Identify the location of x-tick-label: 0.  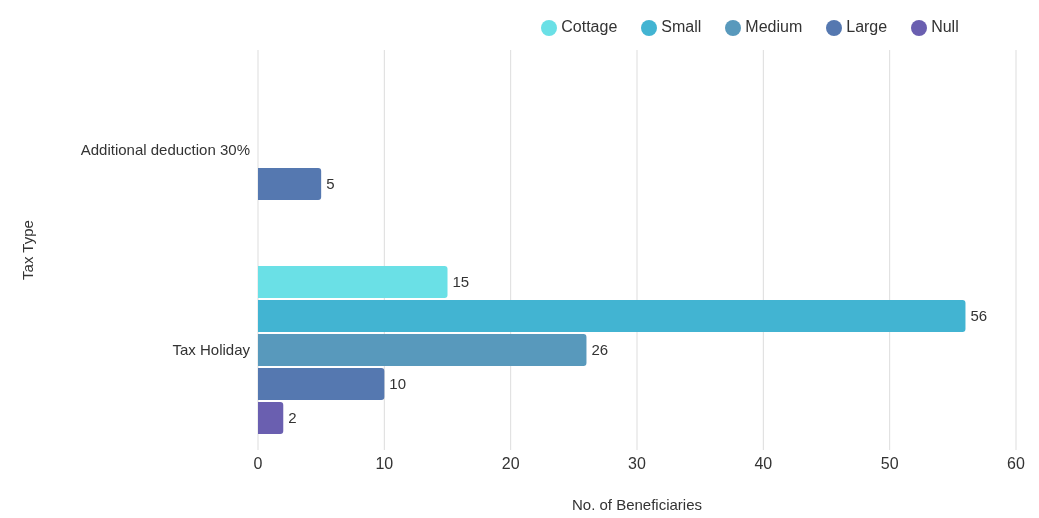
(258, 464).